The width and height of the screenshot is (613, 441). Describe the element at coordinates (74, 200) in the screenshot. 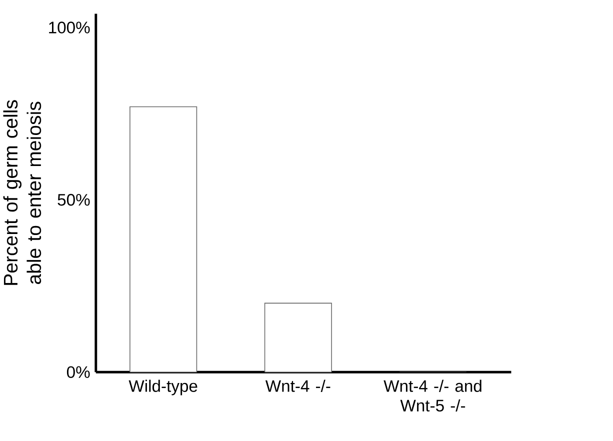

I see `y-tick-label: 50%` at that location.